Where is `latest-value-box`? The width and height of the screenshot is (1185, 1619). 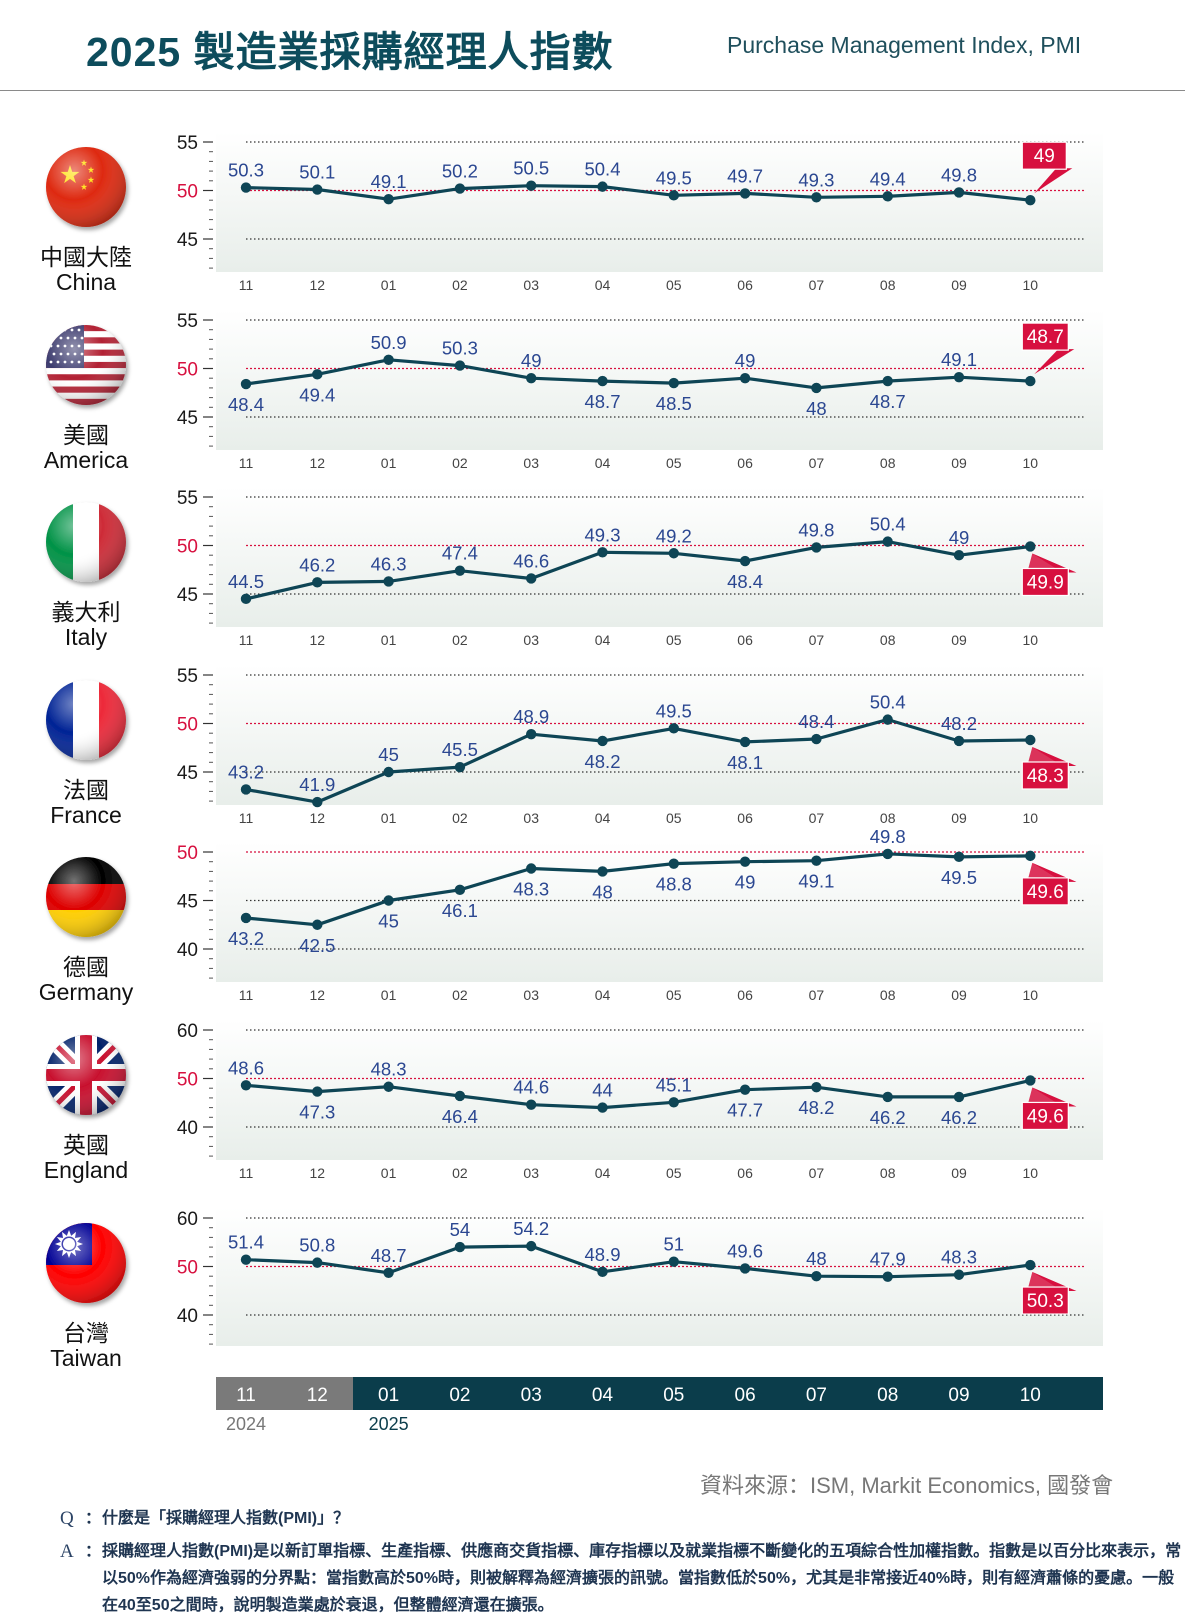 latest-value-box is located at coordinates (1045, 336).